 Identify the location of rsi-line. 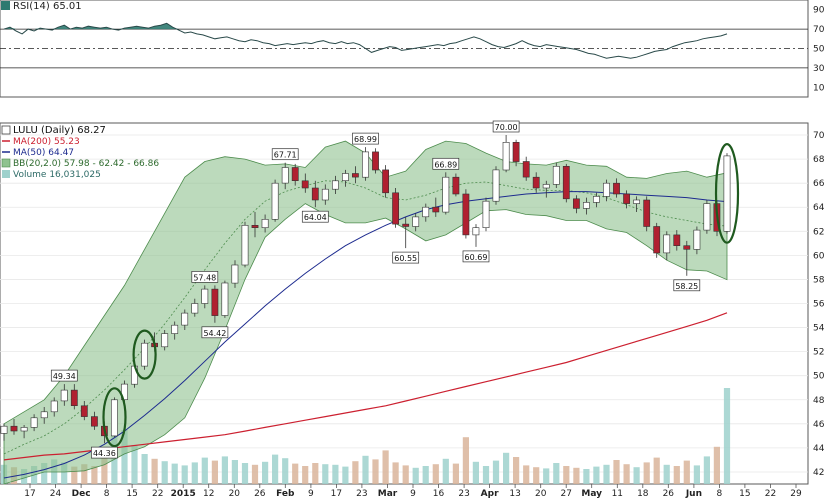
(365, 40).